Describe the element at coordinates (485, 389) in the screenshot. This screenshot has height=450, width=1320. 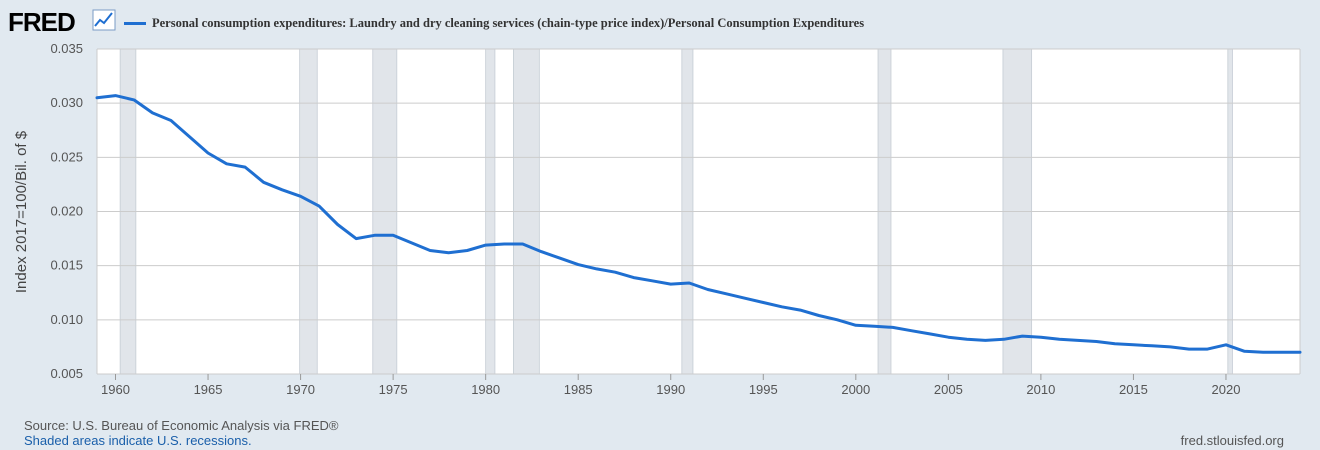
I see `x-tick-label: 1980` at that location.